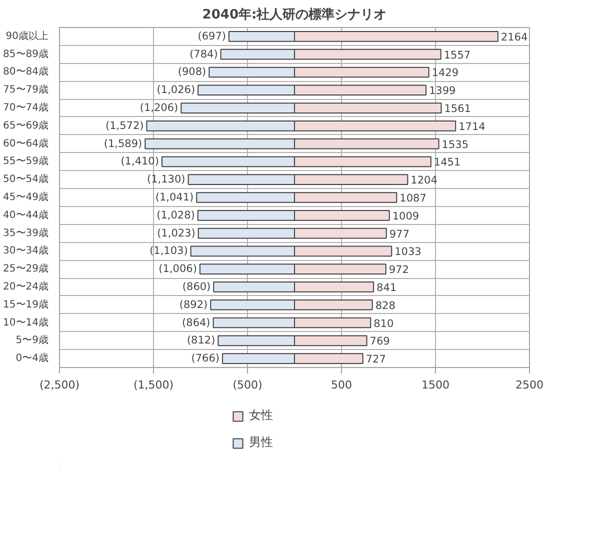 This screenshot has width=596, height=560. What do you see at coordinates (26, 197) in the screenshot?
I see `y-tick-label: 45〜49歳` at bounding box center [26, 197].